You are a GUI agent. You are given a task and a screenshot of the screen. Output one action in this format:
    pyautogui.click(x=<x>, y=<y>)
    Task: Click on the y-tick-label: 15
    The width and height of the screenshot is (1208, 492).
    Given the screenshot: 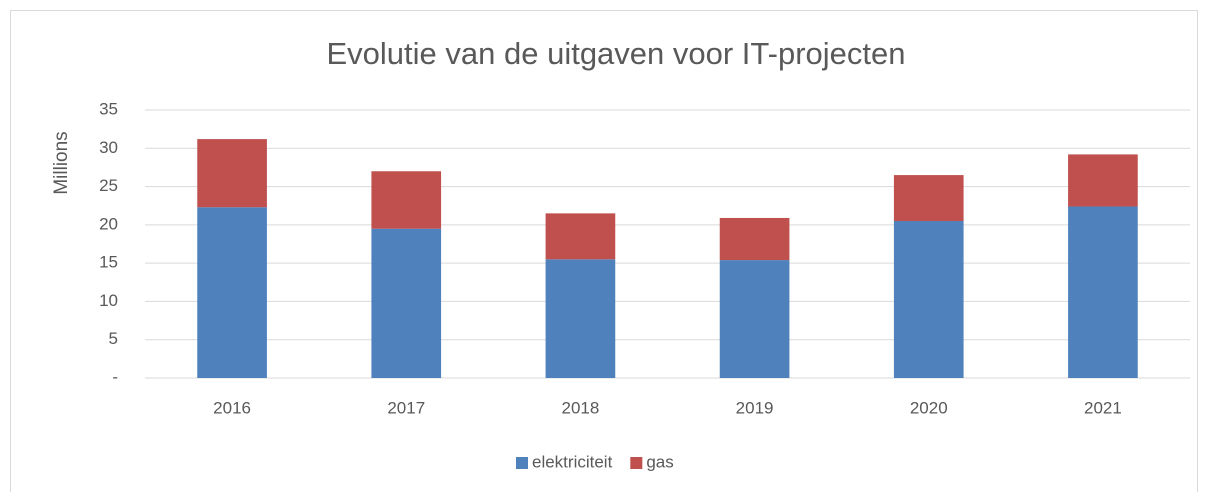 What is the action you would take?
    pyautogui.click(x=108, y=262)
    